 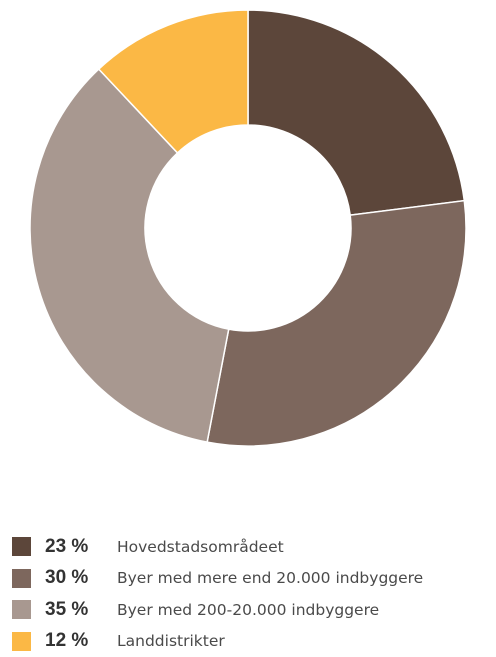 I want to click on legend-value: 30 %, so click(x=81, y=578).